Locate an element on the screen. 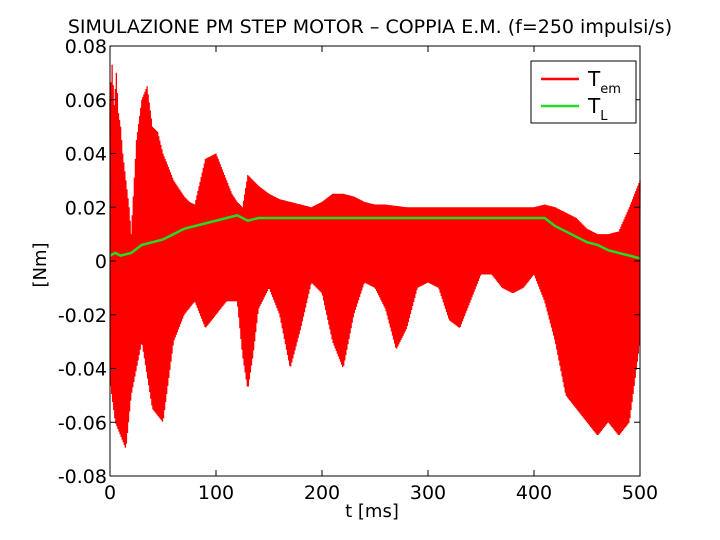 The width and height of the screenshot is (720, 540). legend: Tem TL is located at coordinates (583, 92).